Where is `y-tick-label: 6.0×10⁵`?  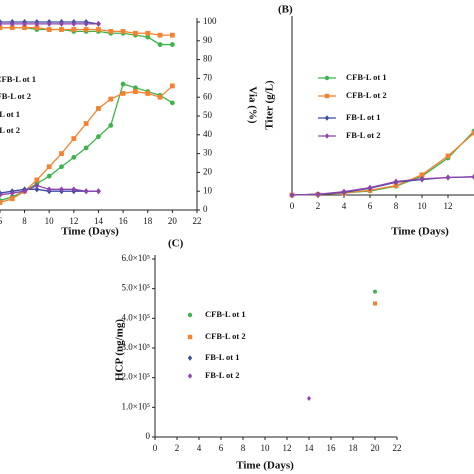 y-tick-label: 6.0×10⁵ is located at coordinates (136, 258).